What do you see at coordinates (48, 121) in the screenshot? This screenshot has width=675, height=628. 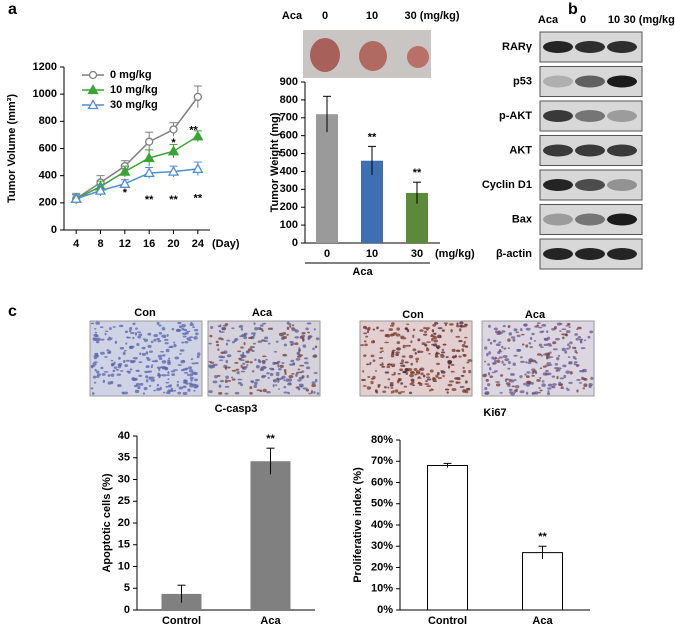 I see `y-tick-label: 800` at bounding box center [48, 121].